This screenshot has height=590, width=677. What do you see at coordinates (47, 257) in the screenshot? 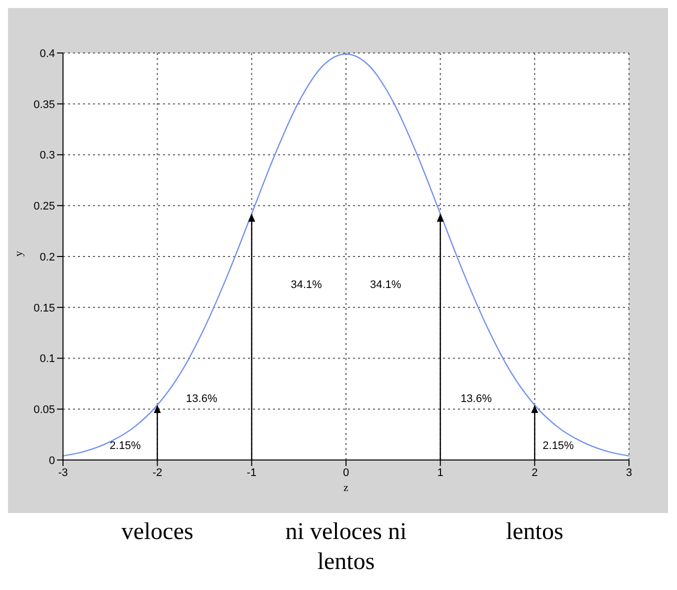
I see `y-tick-label: 0.2` at bounding box center [47, 257].